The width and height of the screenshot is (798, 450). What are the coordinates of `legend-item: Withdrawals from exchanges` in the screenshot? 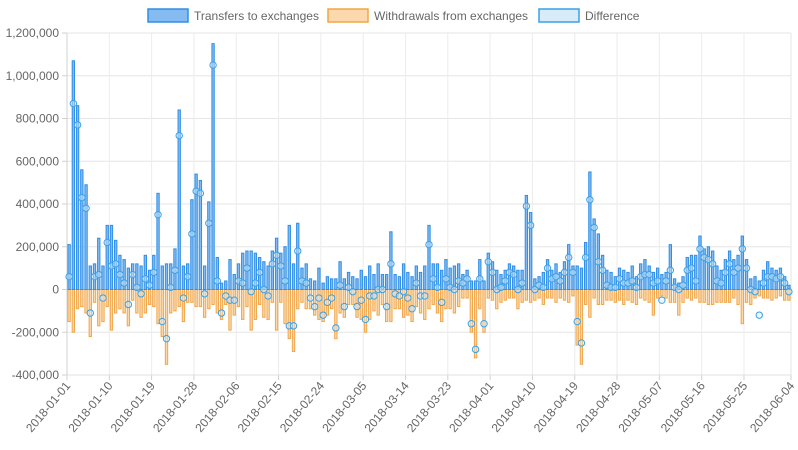 It's located at (427, 15).